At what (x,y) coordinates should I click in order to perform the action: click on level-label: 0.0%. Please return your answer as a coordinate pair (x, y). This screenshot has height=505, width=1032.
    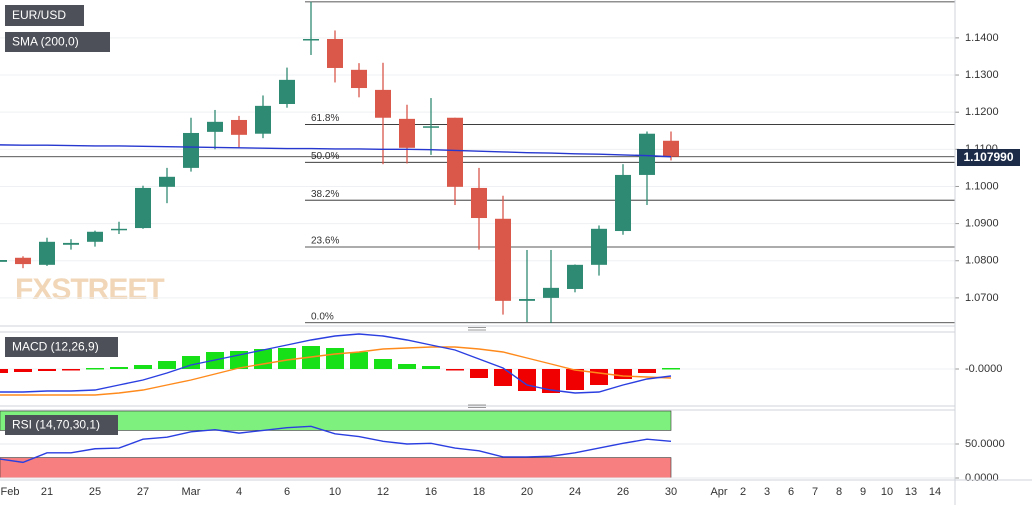
    Looking at the image, I should click on (322, 316).